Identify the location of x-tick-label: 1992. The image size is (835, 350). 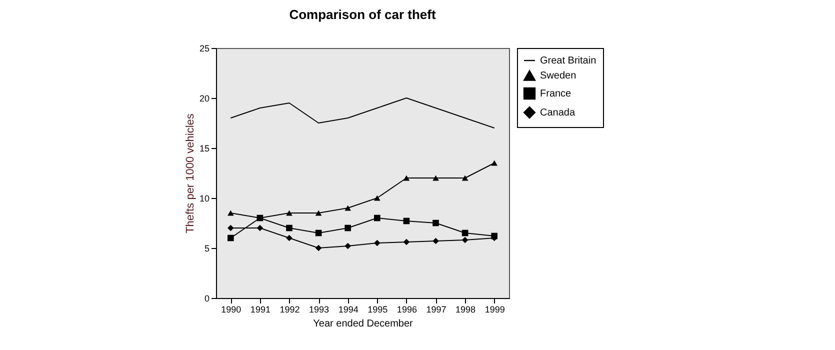
(290, 309).